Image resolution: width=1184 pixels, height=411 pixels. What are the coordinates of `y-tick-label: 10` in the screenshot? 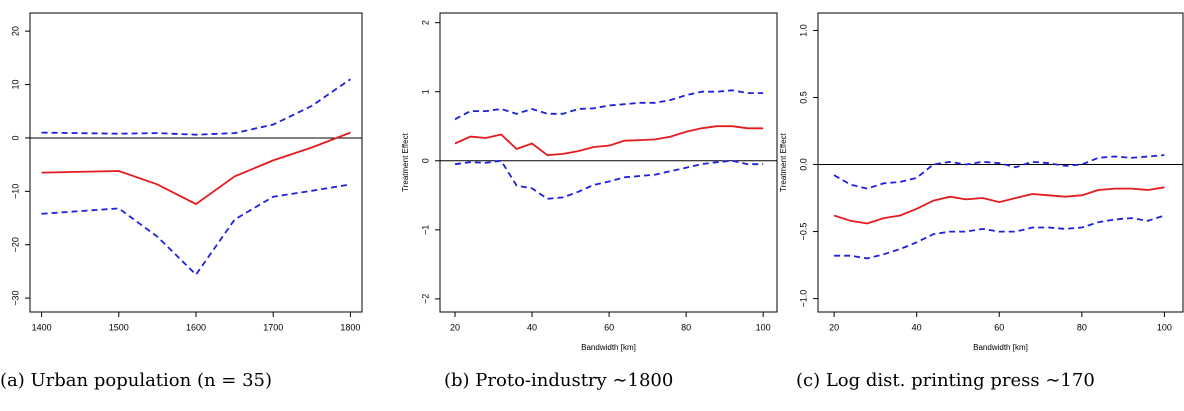 It's located at (15, 85).